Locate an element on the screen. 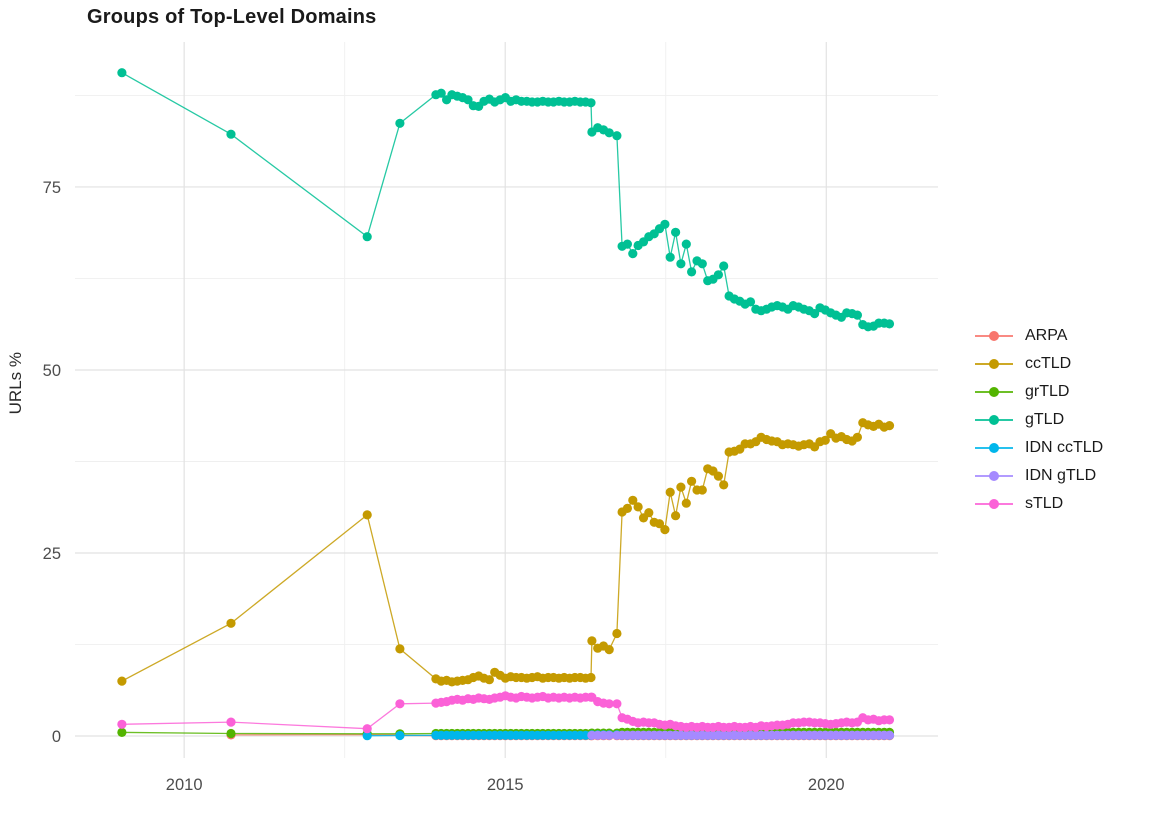 This screenshot has width=1164, height=827. x-axis-tick-labels: 2010 2015 2020 is located at coordinates (505, 785).